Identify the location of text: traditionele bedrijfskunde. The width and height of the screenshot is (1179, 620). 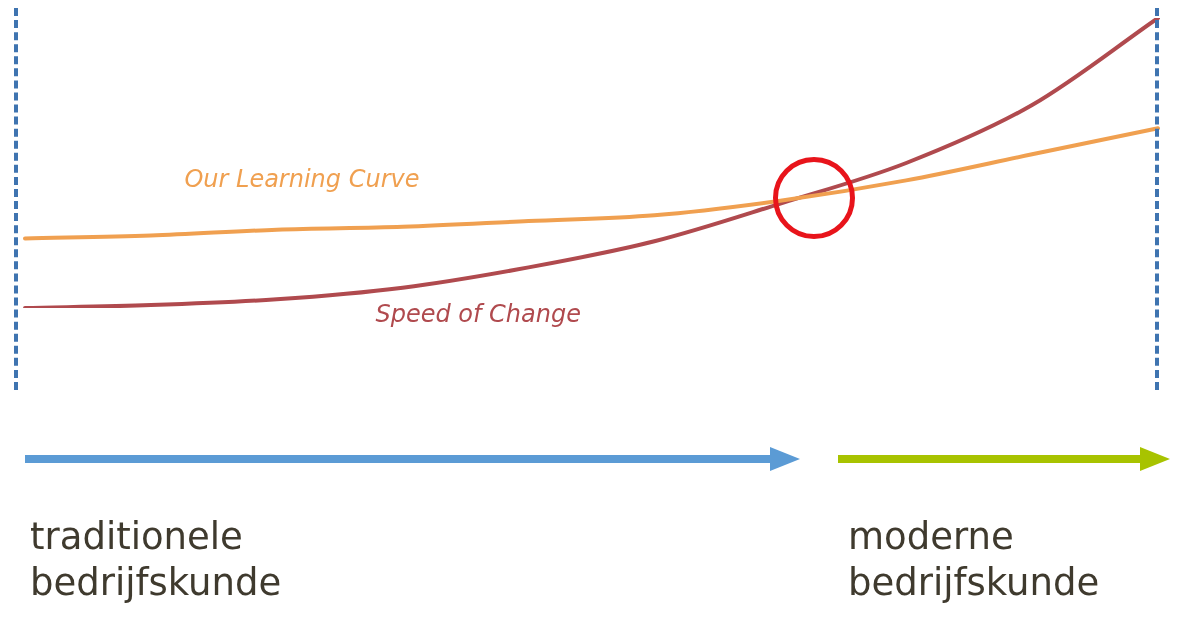
(156, 560).